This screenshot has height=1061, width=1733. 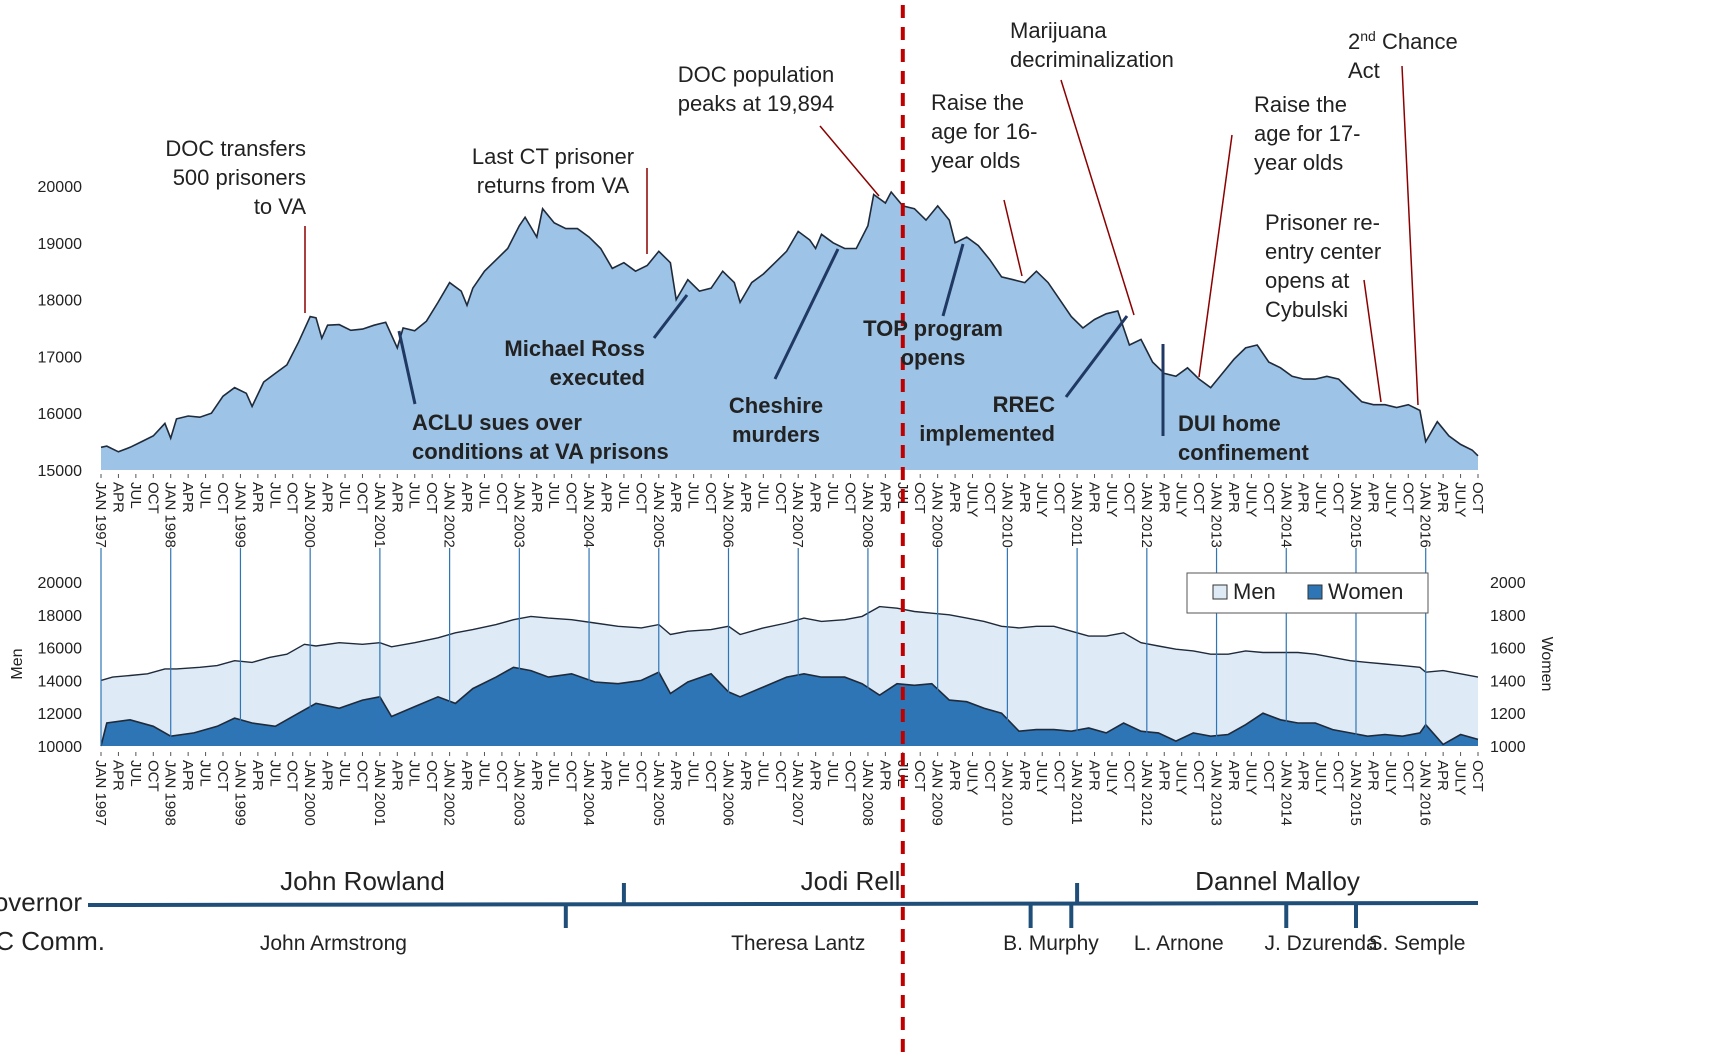 I want to click on x-tick-label: JAN 2009, so click(x=937, y=793).